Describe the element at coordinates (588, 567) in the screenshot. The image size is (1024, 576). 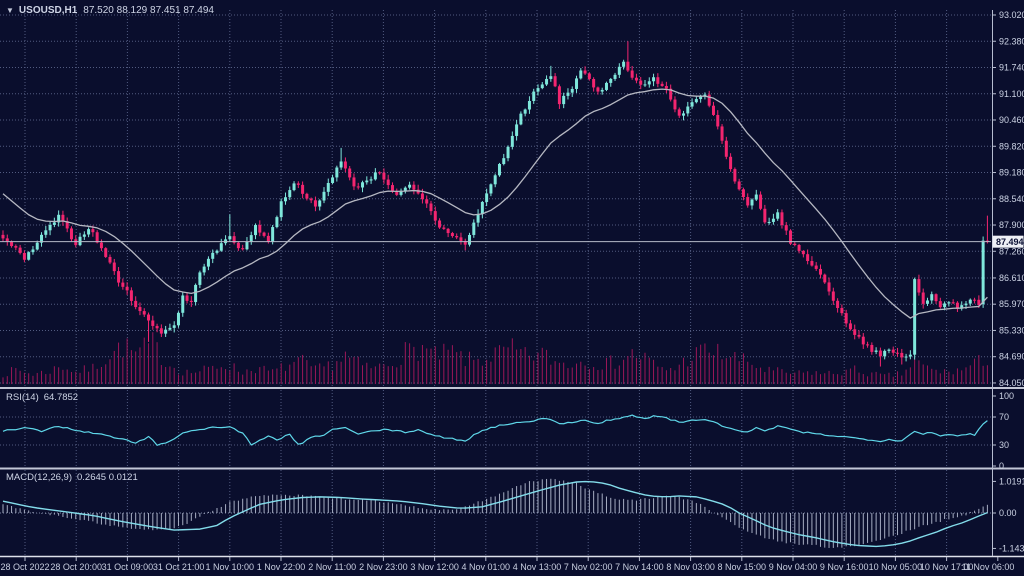
I see `svg-text: 7 Nov 02:00` at that location.